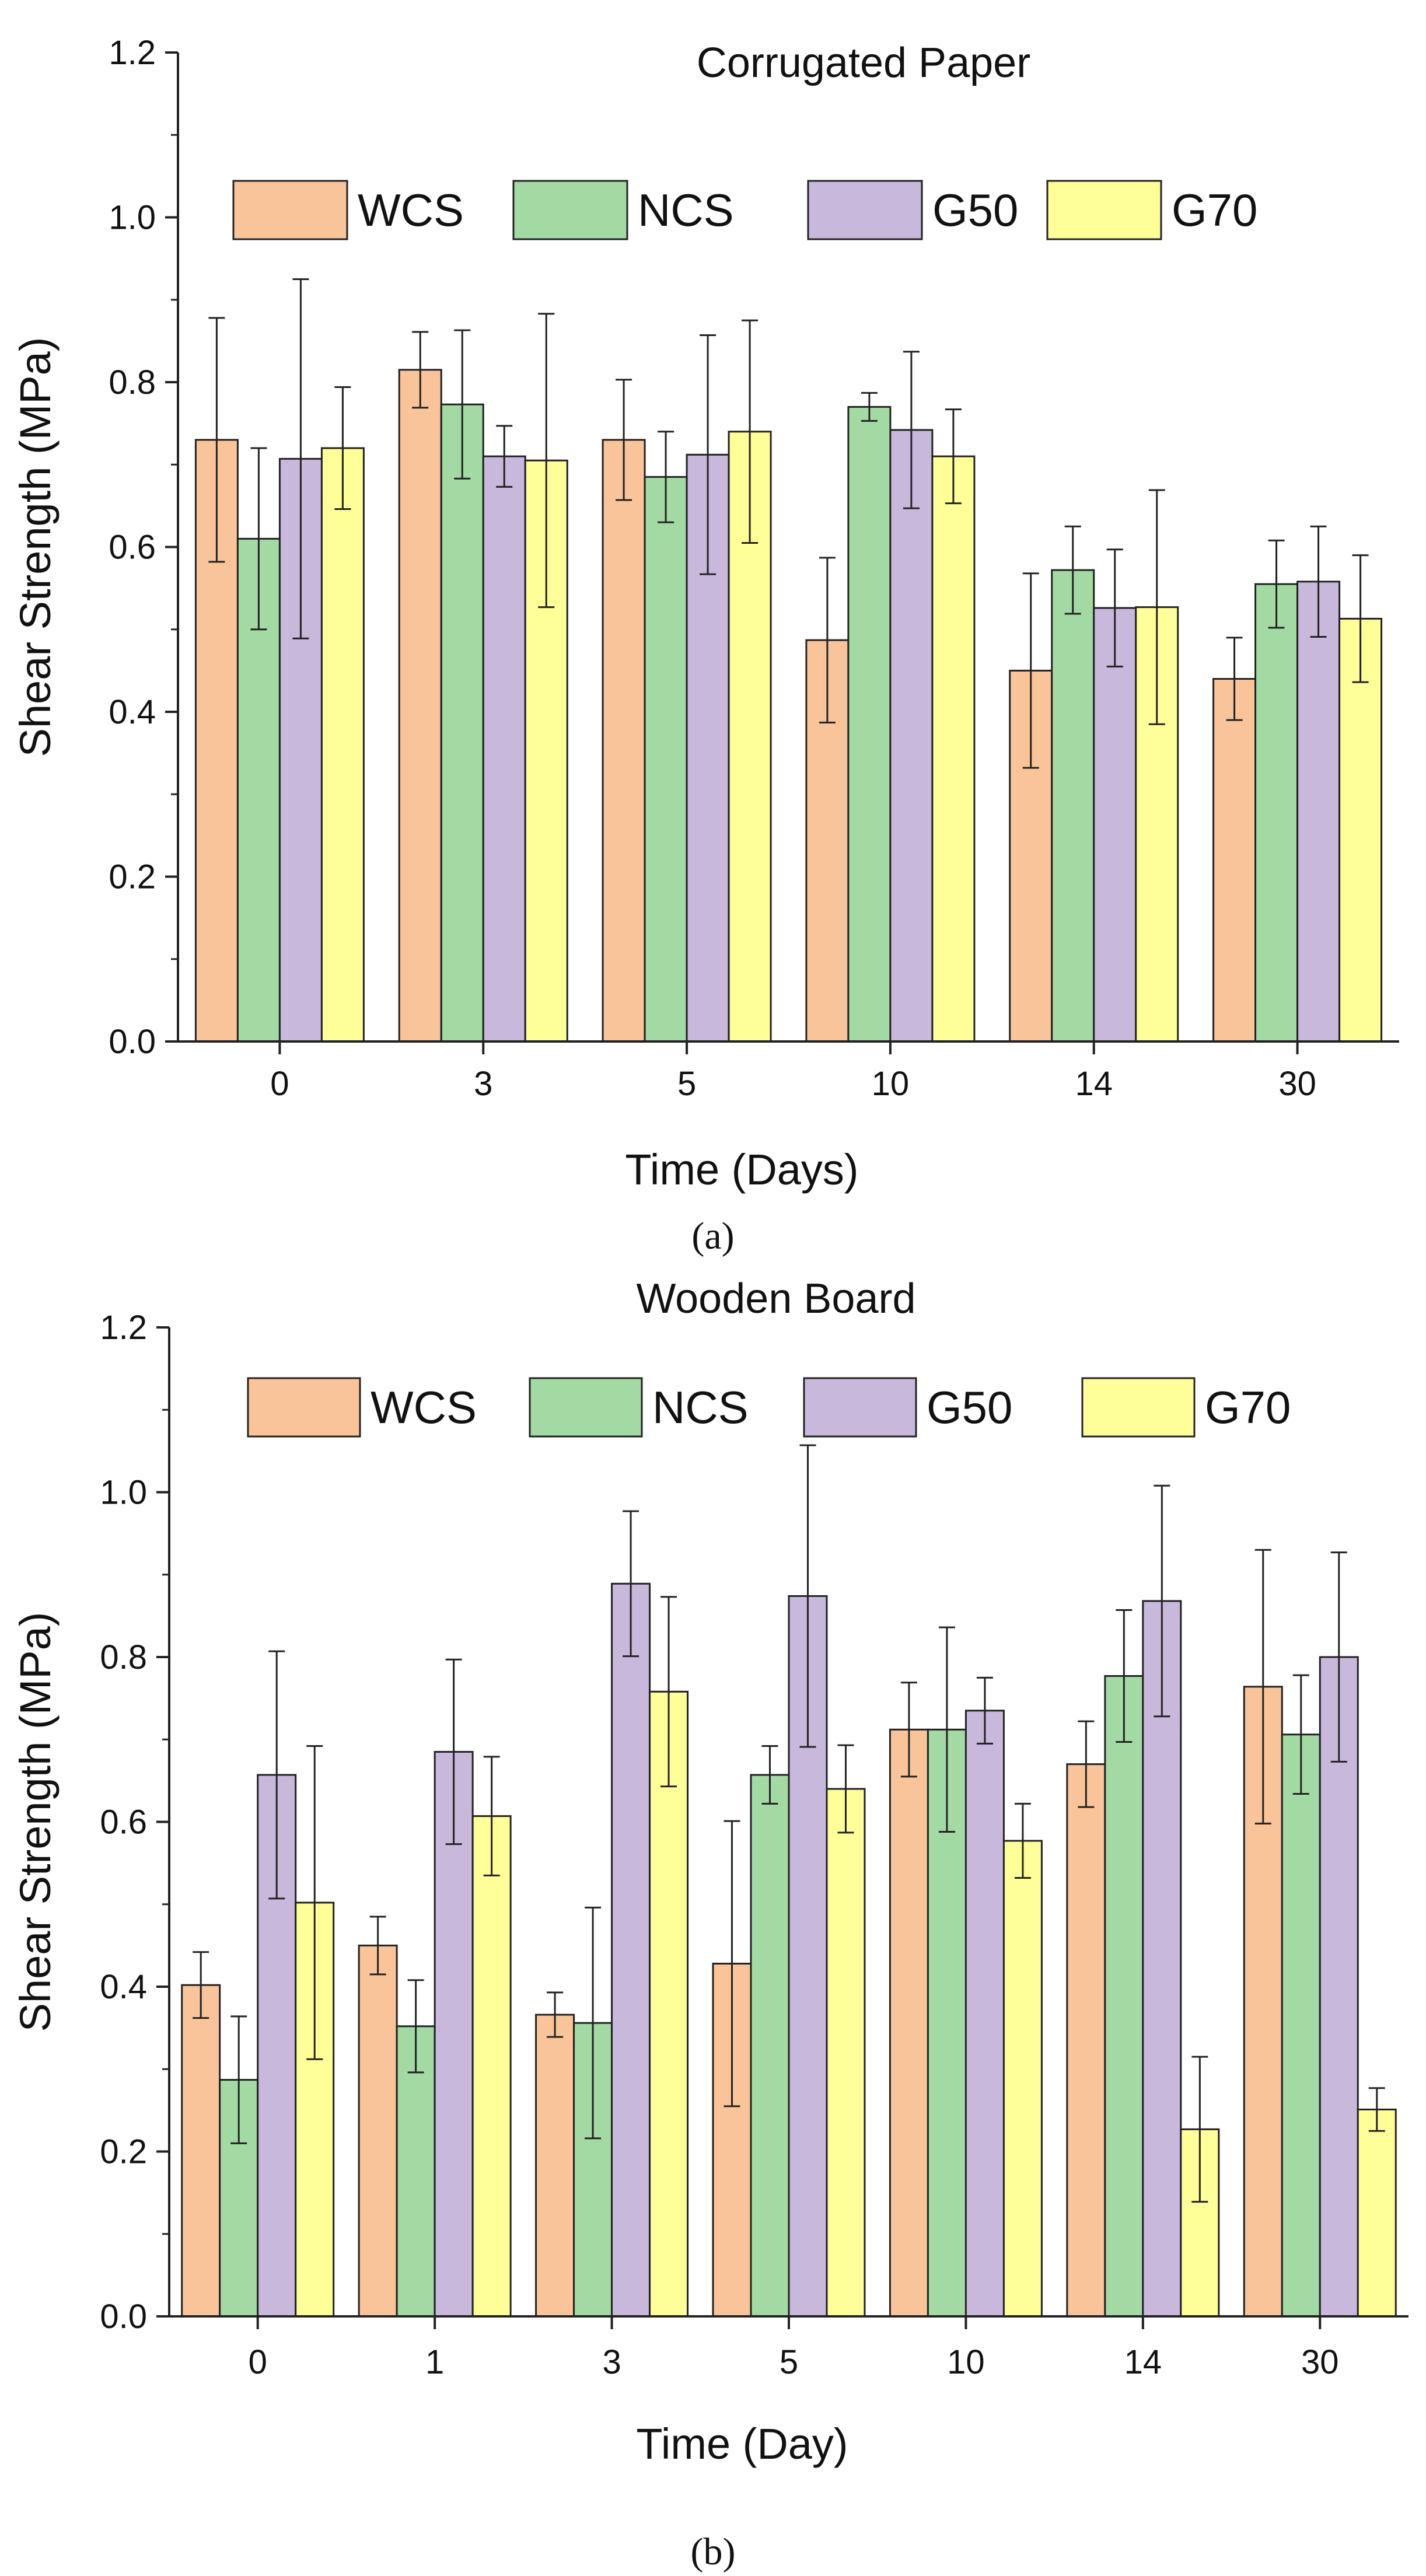 The width and height of the screenshot is (1426, 2576). What do you see at coordinates (611, 2362) in the screenshot?
I see `x-tick-label: 3` at bounding box center [611, 2362].